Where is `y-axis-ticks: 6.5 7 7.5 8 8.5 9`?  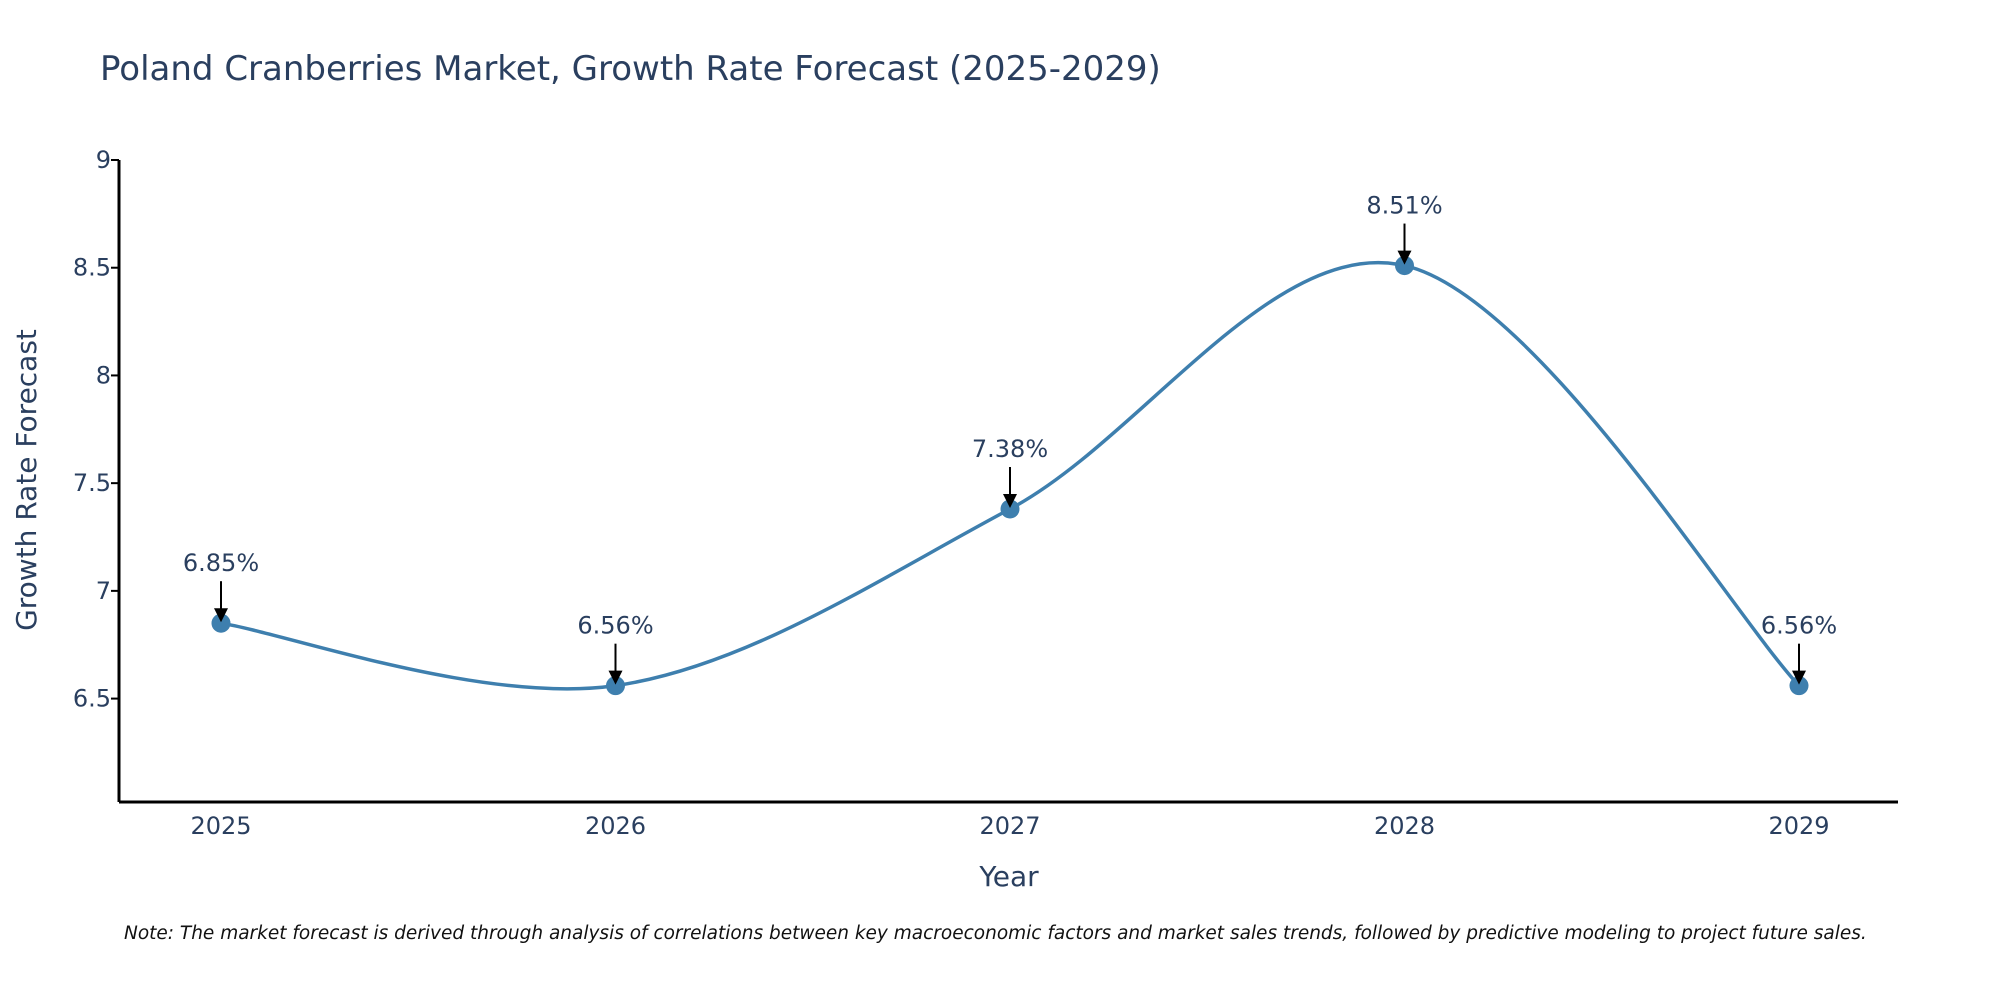 y-axis-ticks: 6.5 7 7.5 8 8.5 9 is located at coordinates (96, 429).